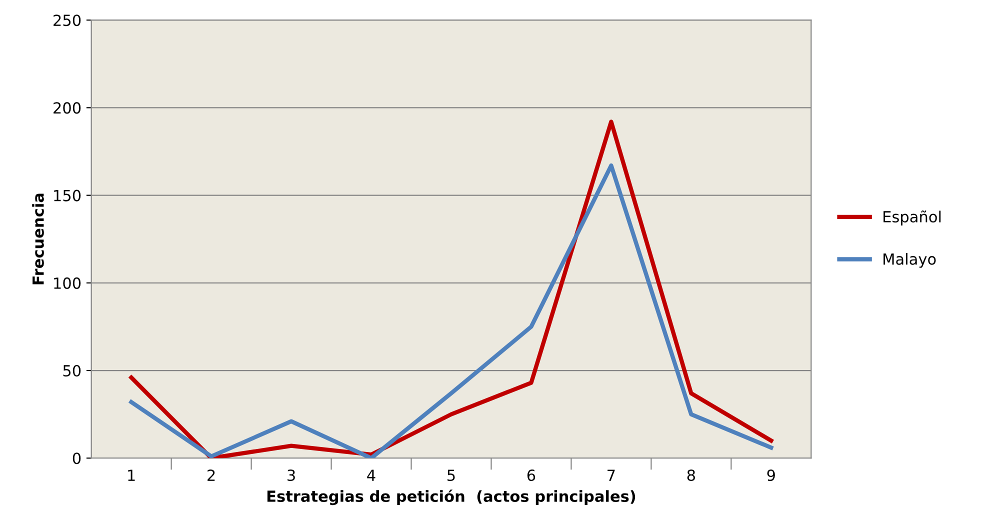 This screenshot has height=529, width=982. What do you see at coordinates (38, 239) in the screenshot?
I see `y-axis-title: Frecuencia` at bounding box center [38, 239].